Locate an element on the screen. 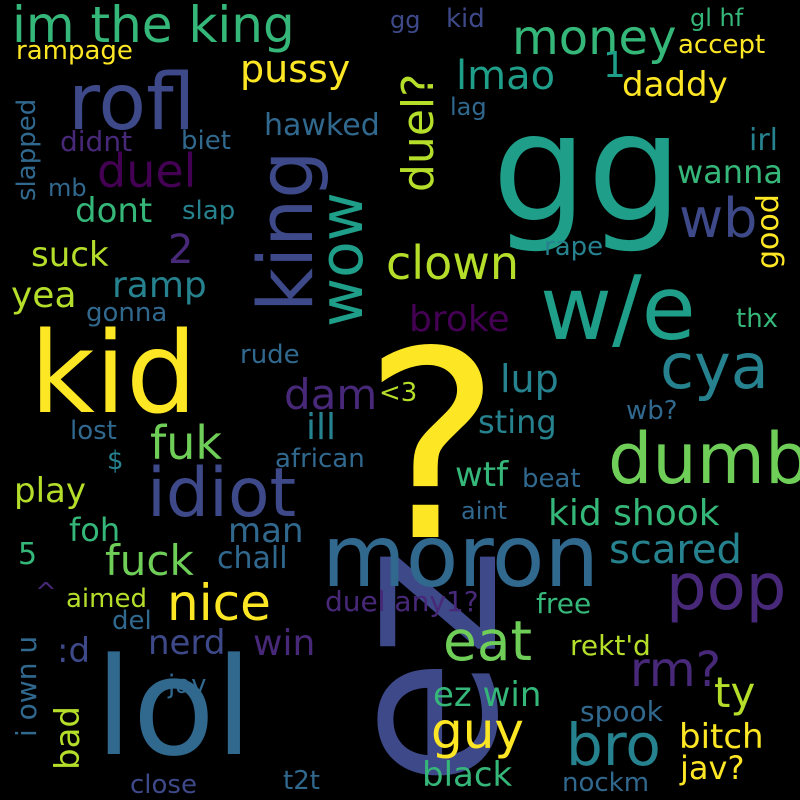 This screenshot has height=800, width=800. word-jav: jav is located at coordinates (187, 685).